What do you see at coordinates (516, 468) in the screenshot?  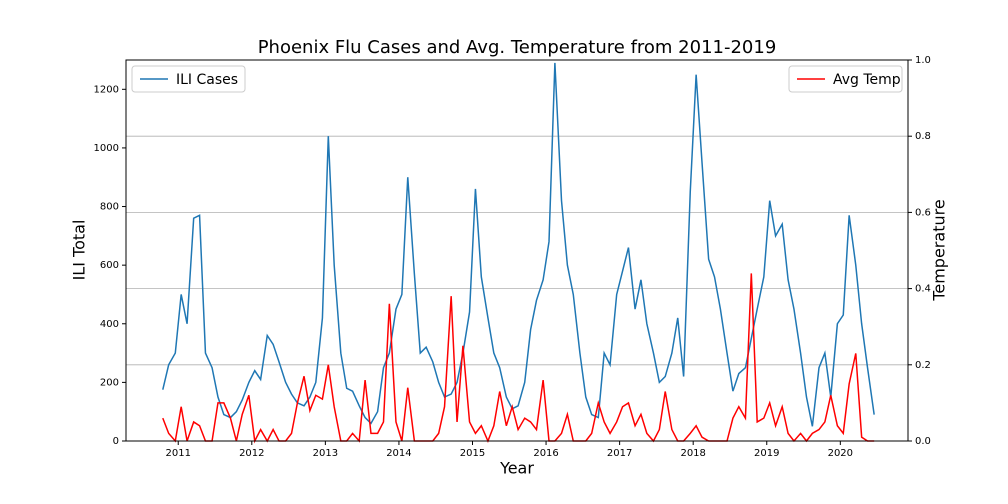 I see `x-axis-label: Year` at bounding box center [516, 468].